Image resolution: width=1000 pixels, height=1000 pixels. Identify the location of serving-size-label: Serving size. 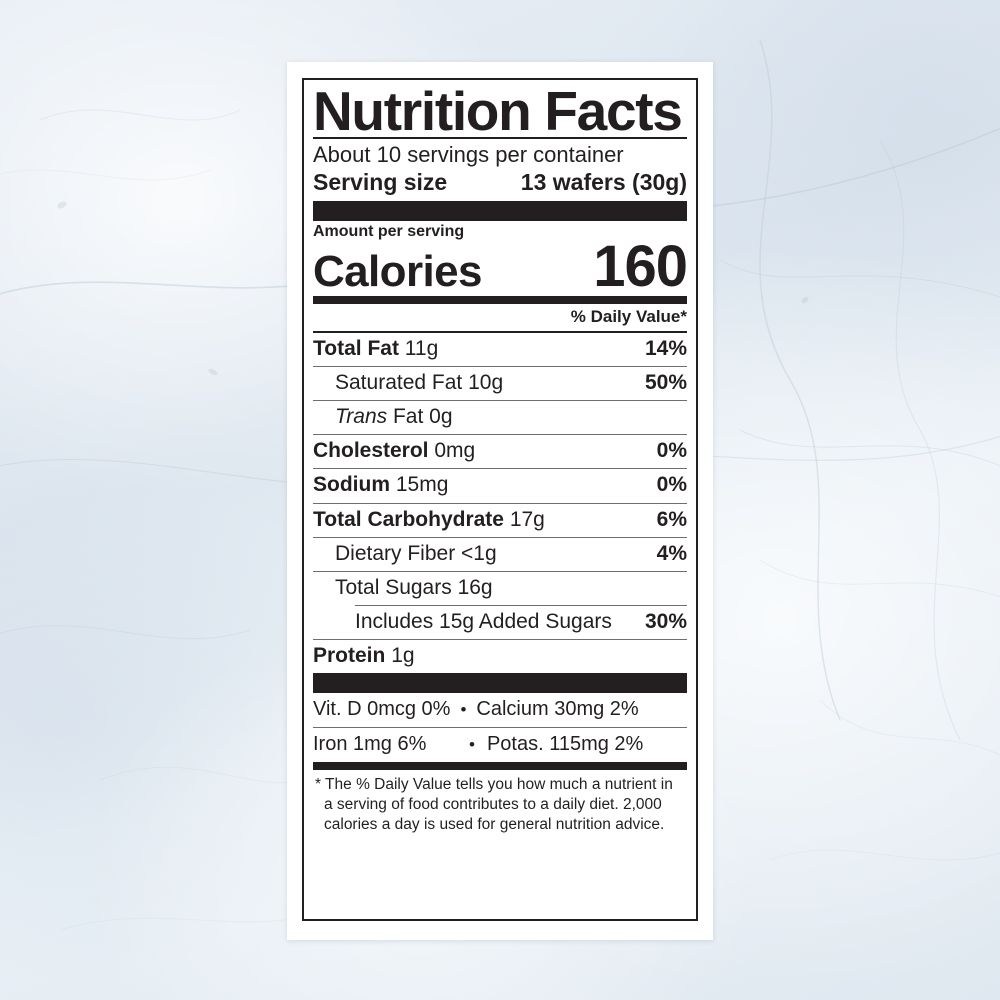
(380, 181).